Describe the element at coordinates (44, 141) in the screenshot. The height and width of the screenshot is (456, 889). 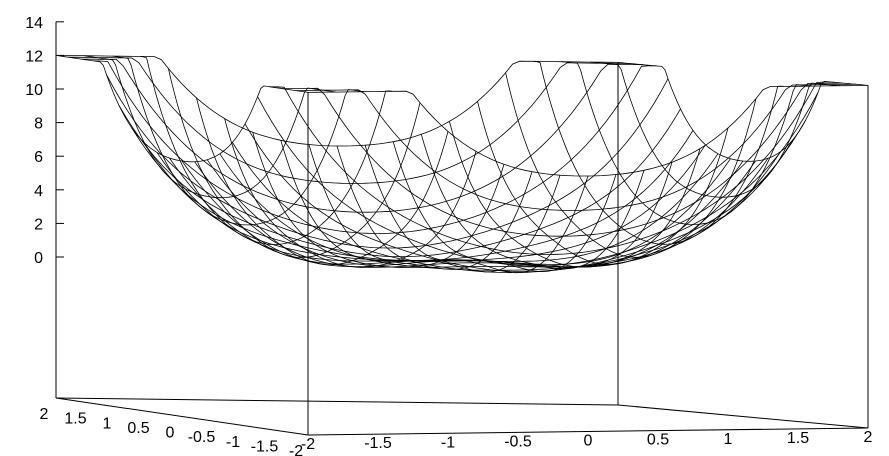
I see `z-axis: 14 12 10 8 6 4 2 0` at that location.